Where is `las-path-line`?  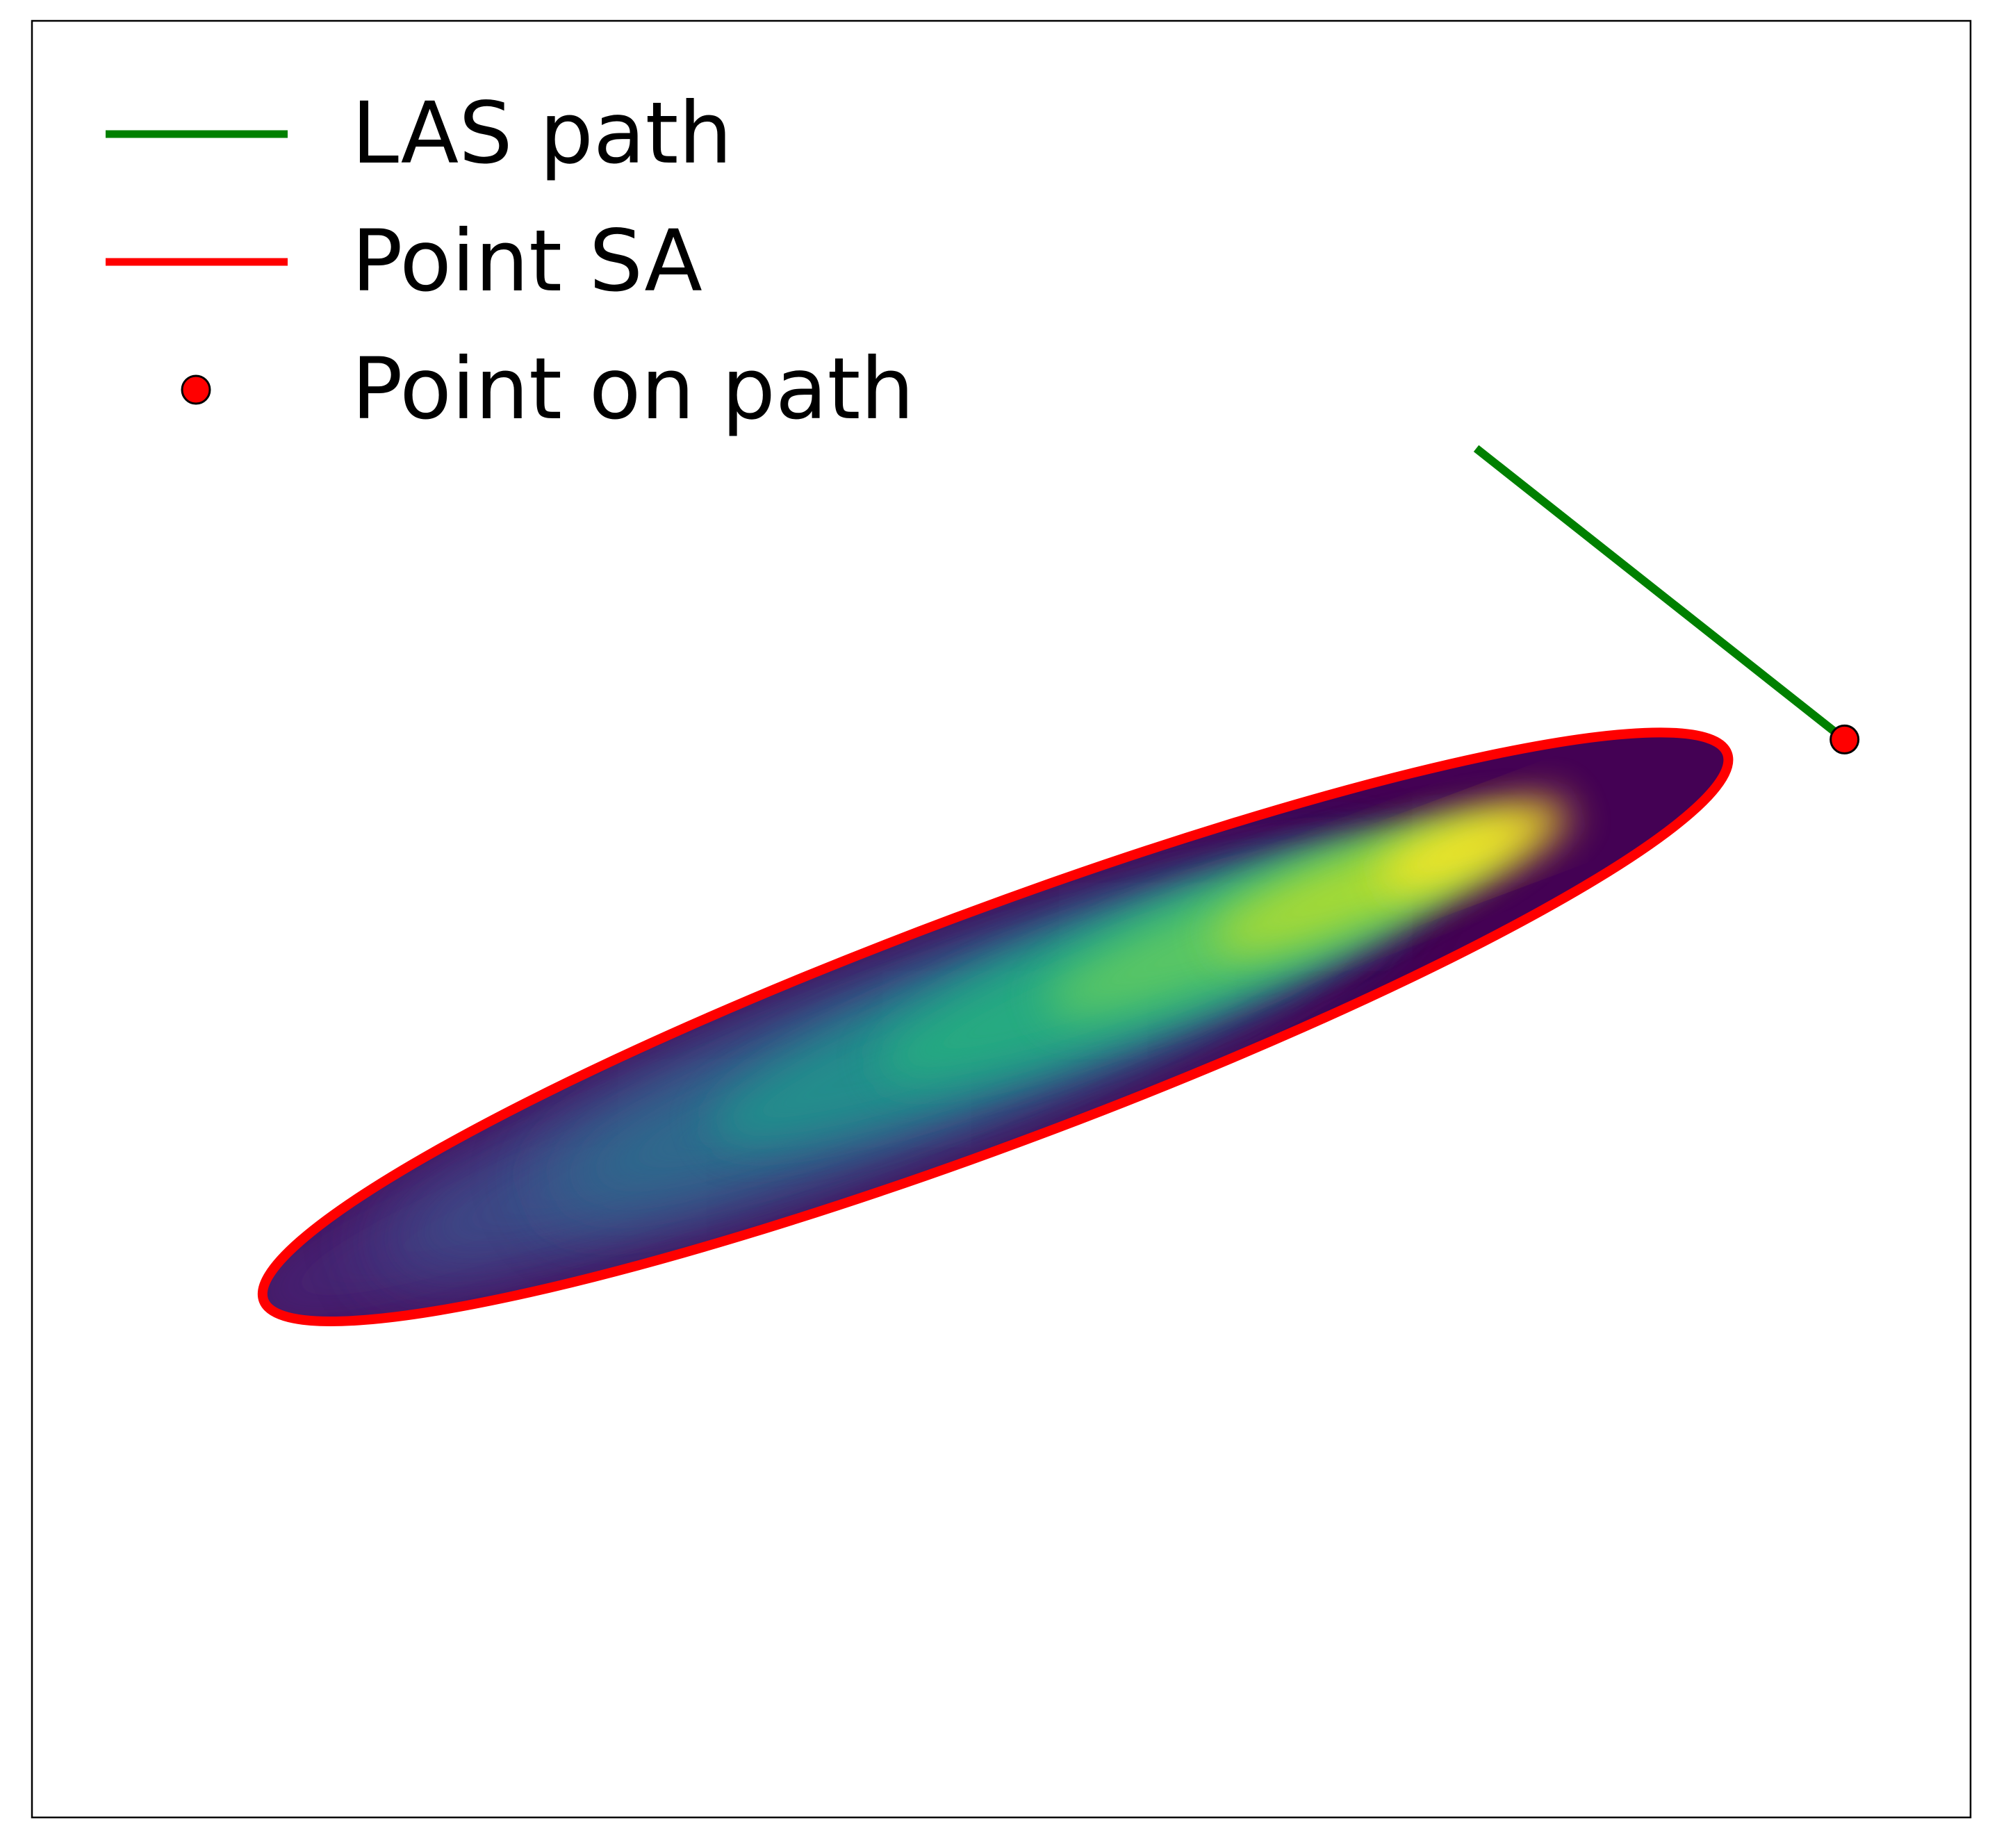 las-path-line is located at coordinates (1660, 594).